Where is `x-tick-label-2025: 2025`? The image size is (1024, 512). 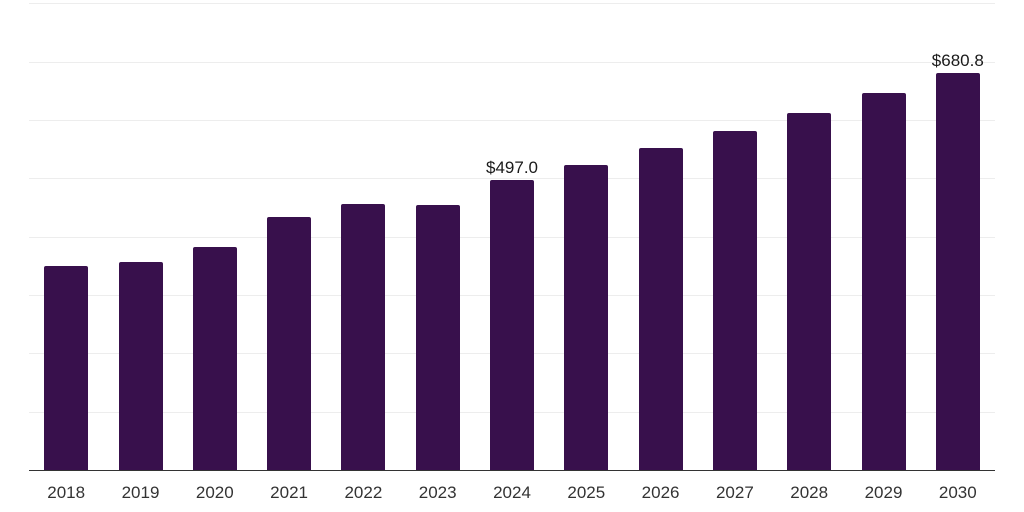
x-tick-label-2025: 2025 is located at coordinates (586, 492).